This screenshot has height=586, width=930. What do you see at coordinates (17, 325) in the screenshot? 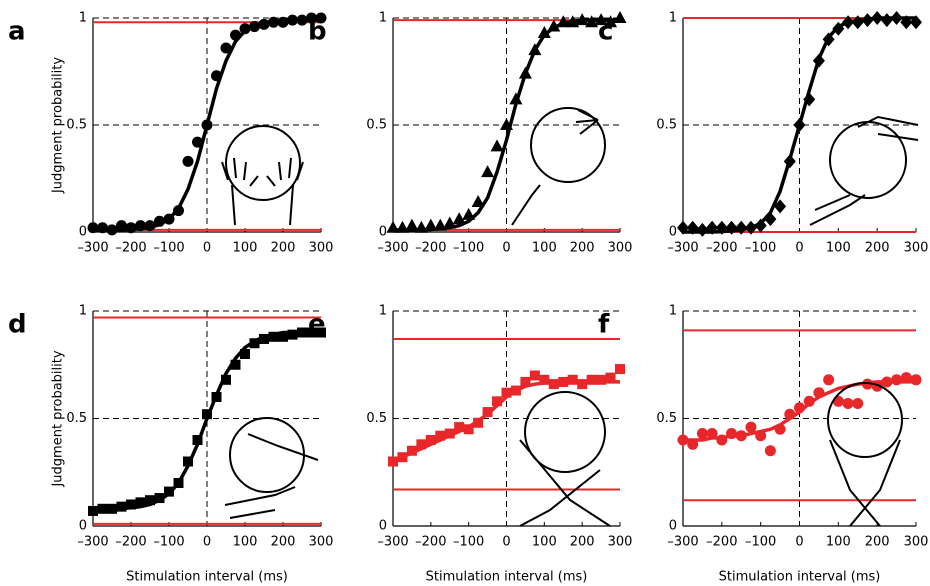
I see `panel-label: d` at bounding box center [17, 325].